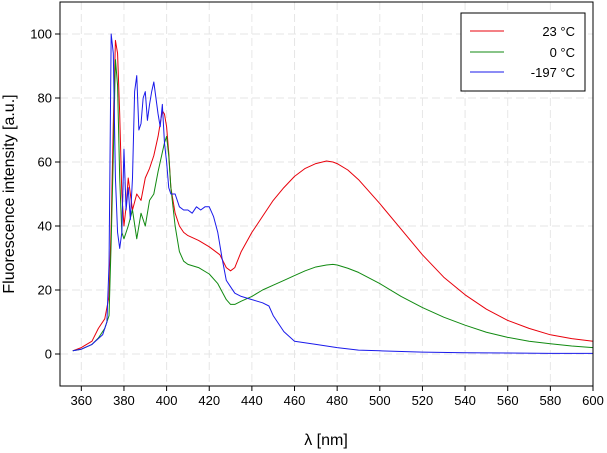 This screenshot has height=453, width=607. Describe the element at coordinates (45, 226) in the screenshot. I see `y-tick-label: 40` at that location.